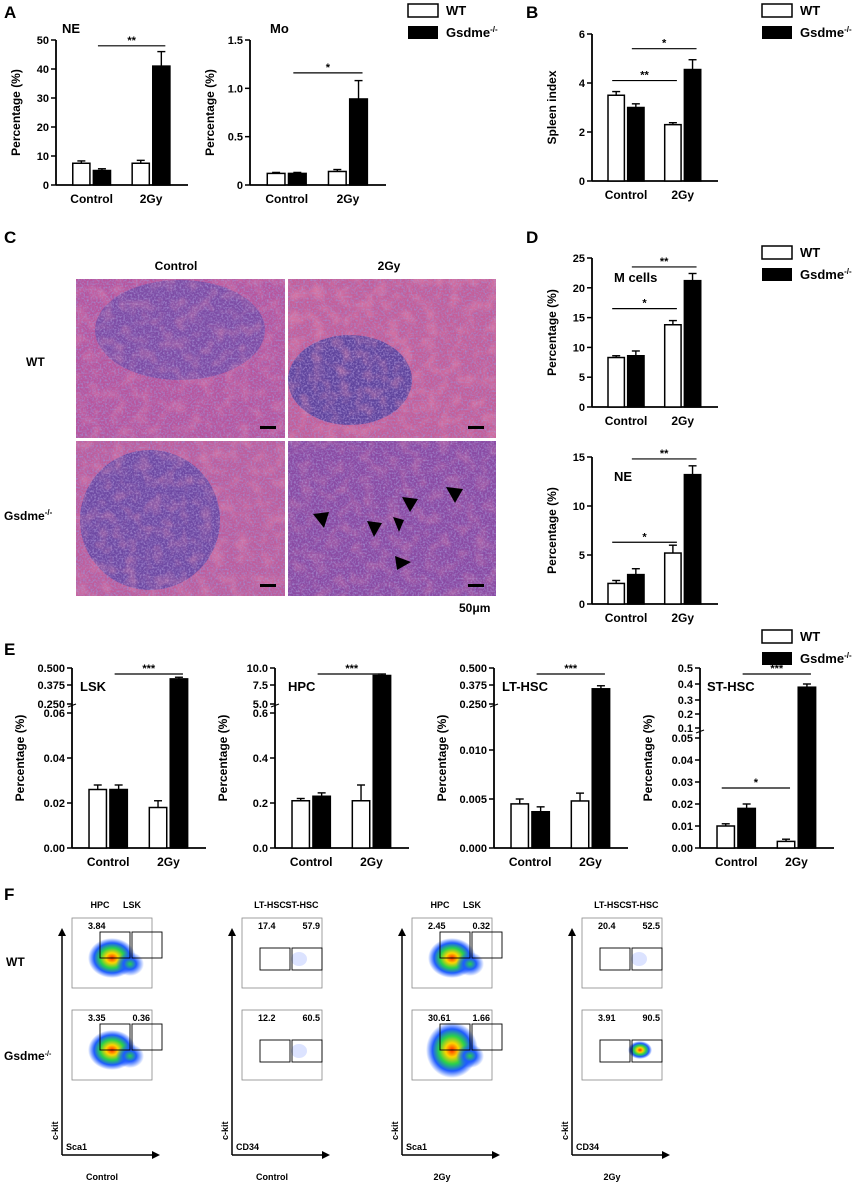  I want to click on legend-swatch-ko, so click(423, 32).